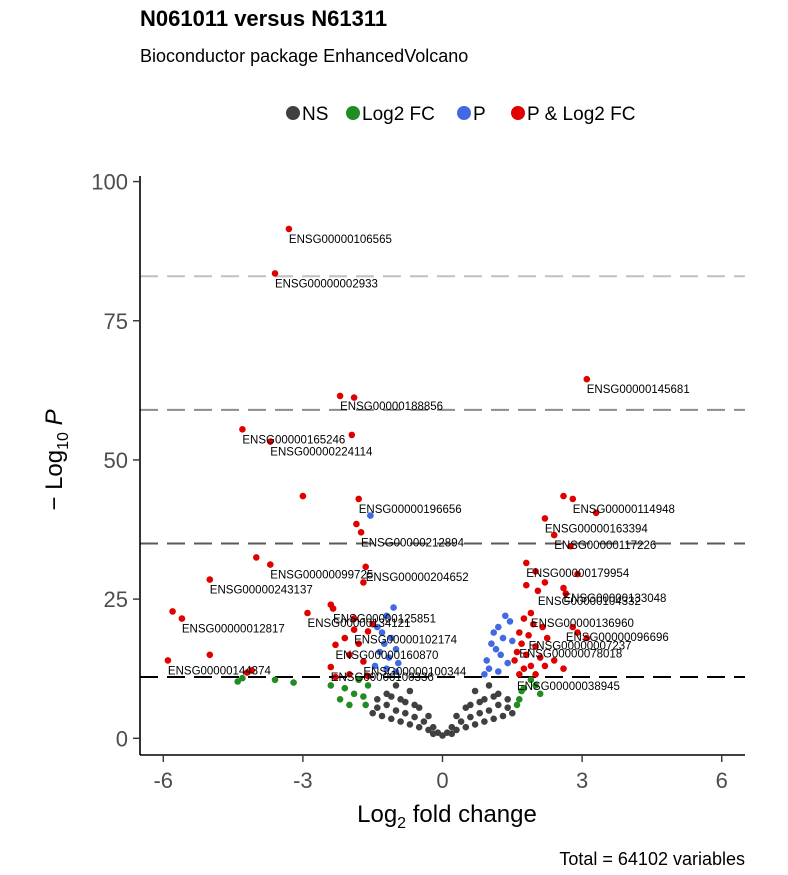  Describe the element at coordinates (398, 114) in the screenshot. I see `legend-label: Log2 FC` at that location.